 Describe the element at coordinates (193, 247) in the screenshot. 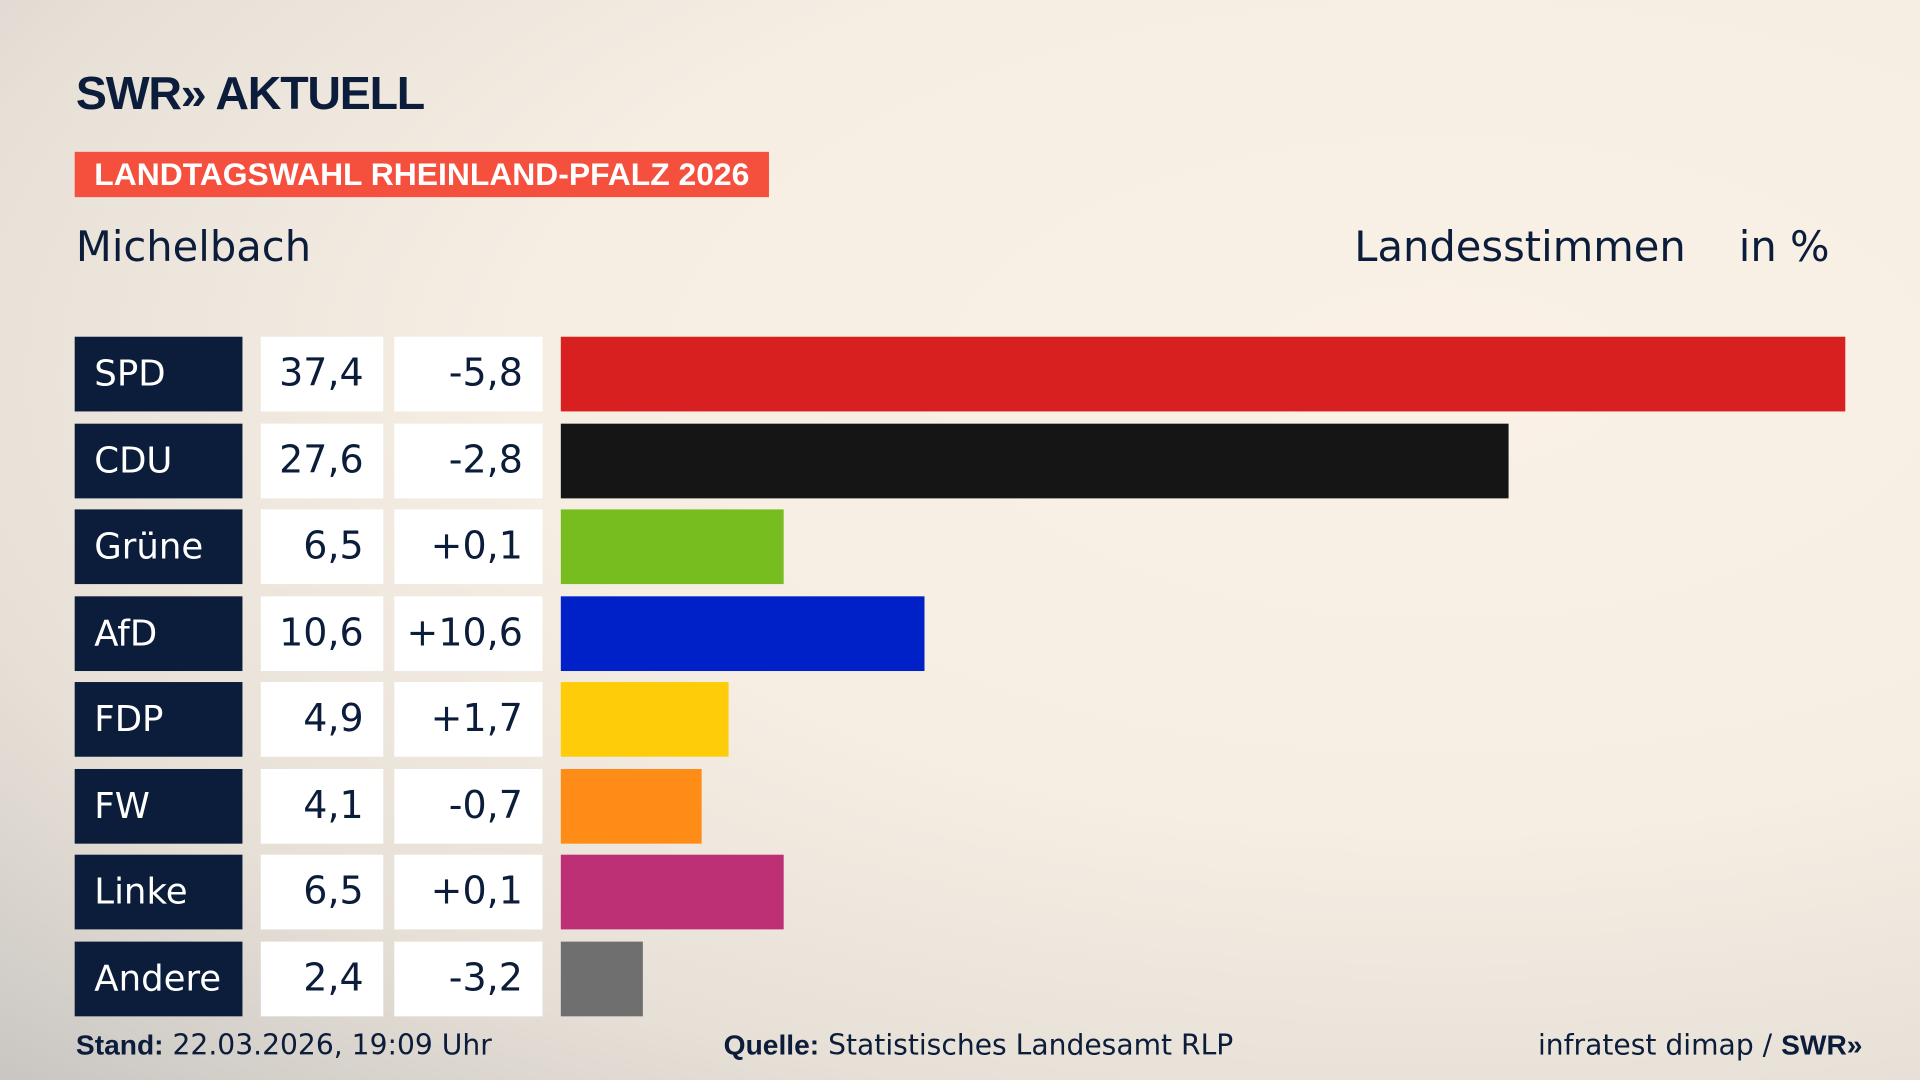

I see `place-name: Michelbach` at that location.